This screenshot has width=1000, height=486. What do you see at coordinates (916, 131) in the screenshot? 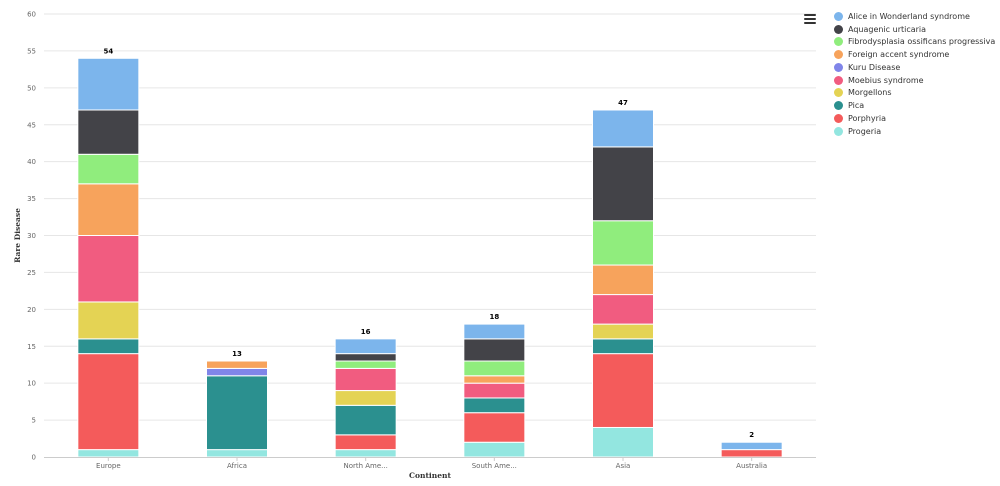
I see `legend-item: Progeria` at bounding box center [916, 131].